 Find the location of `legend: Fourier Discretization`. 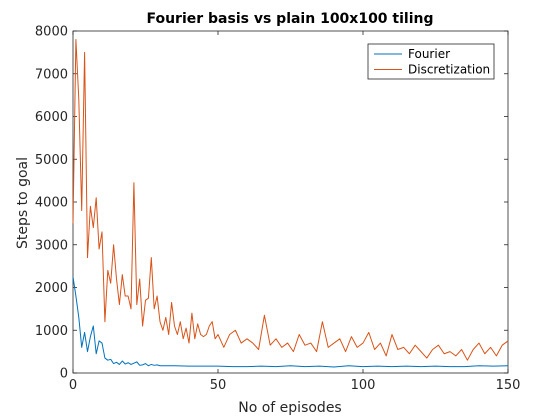

legend: Fourier Discretization is located at coordinates (431, 61).